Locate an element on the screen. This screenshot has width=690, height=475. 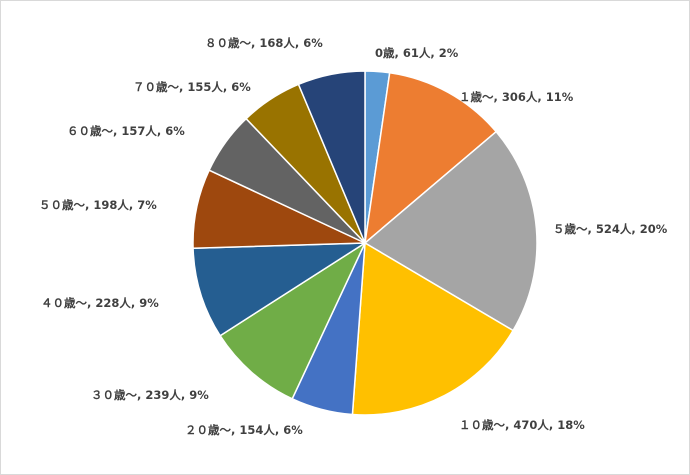
data-label: ３０歳～, 239人, 9% is located at coordinates (150, 395).